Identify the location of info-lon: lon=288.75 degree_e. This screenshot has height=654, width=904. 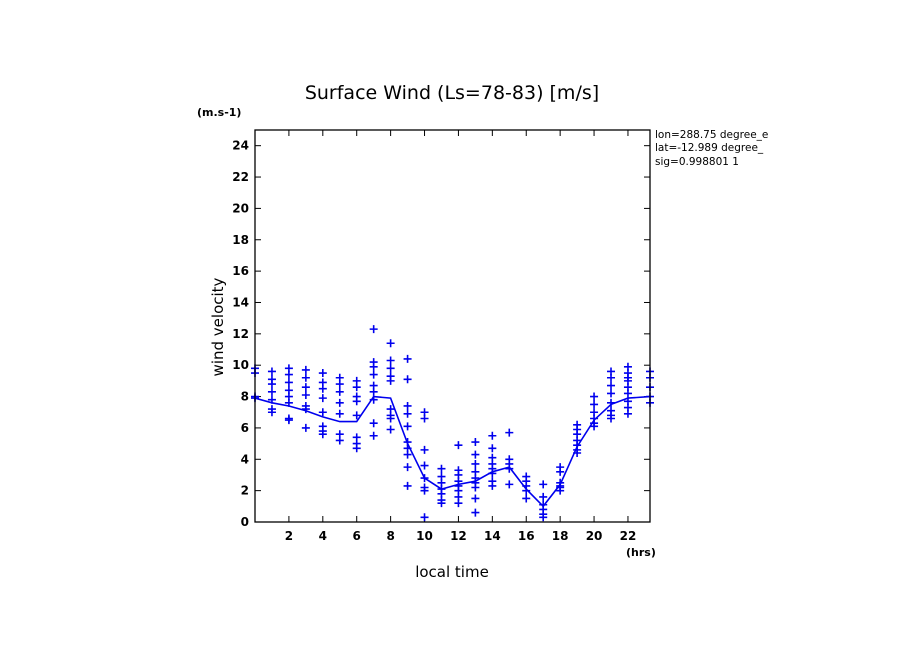
(711, 135).